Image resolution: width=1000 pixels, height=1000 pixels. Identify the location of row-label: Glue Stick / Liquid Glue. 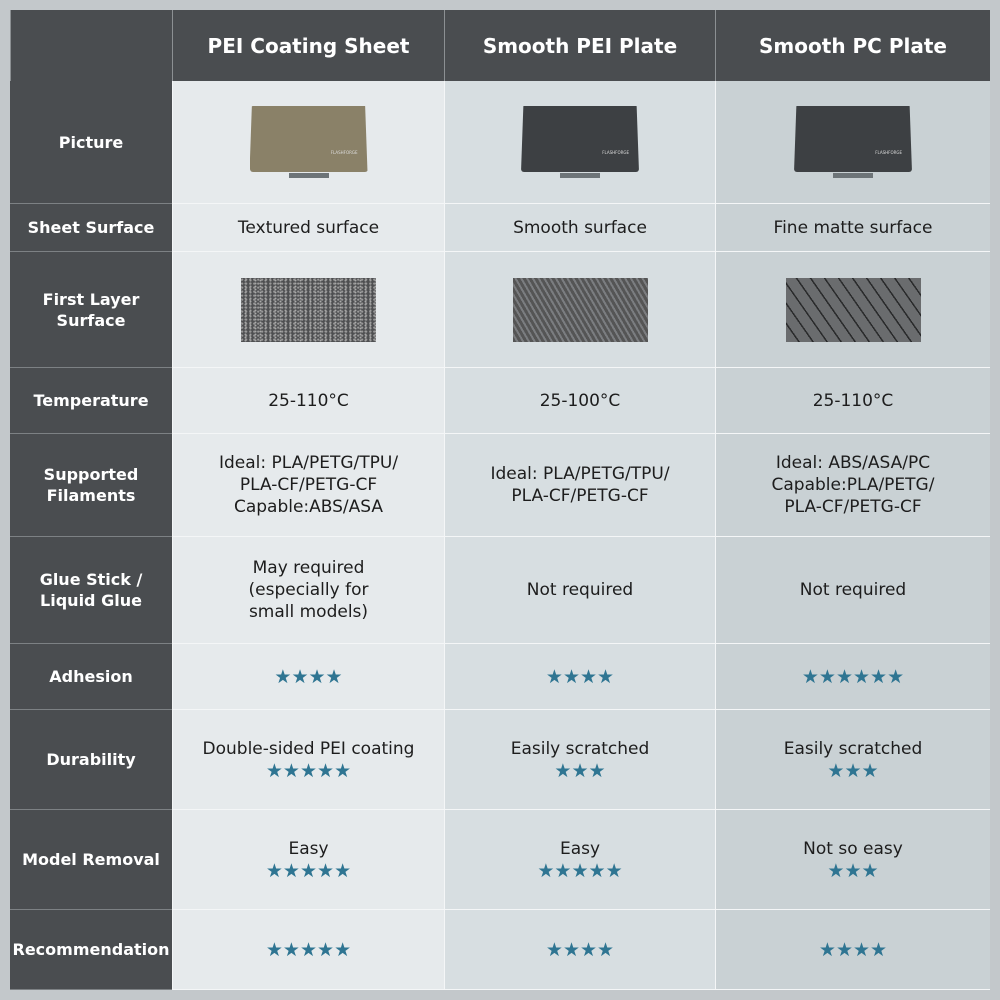
(91, 590).